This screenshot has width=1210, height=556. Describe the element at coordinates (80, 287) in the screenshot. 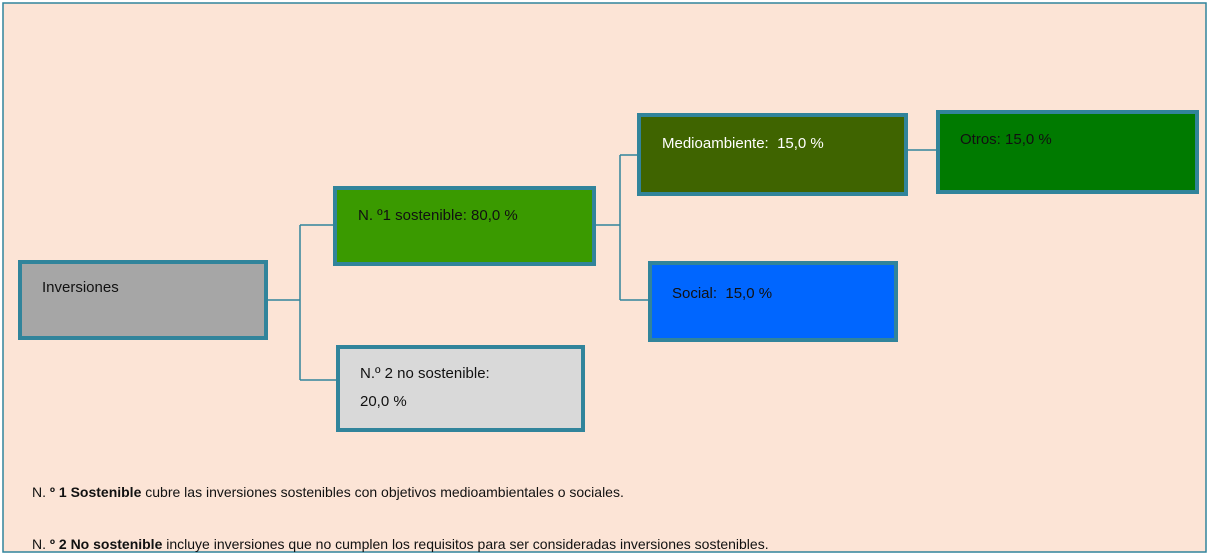

I see `node-label: Inversiones` at that location.